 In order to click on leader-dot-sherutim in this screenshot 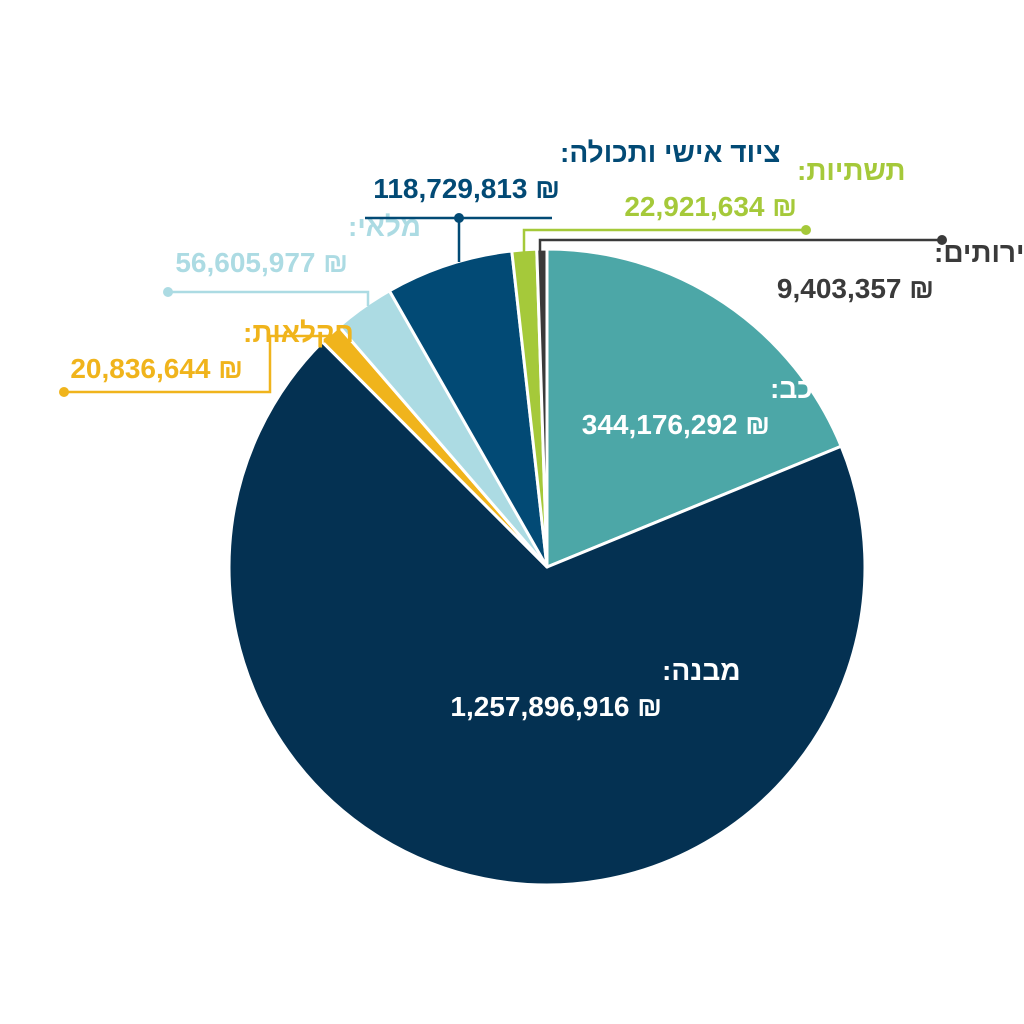, I will do `click(942, 240)`.